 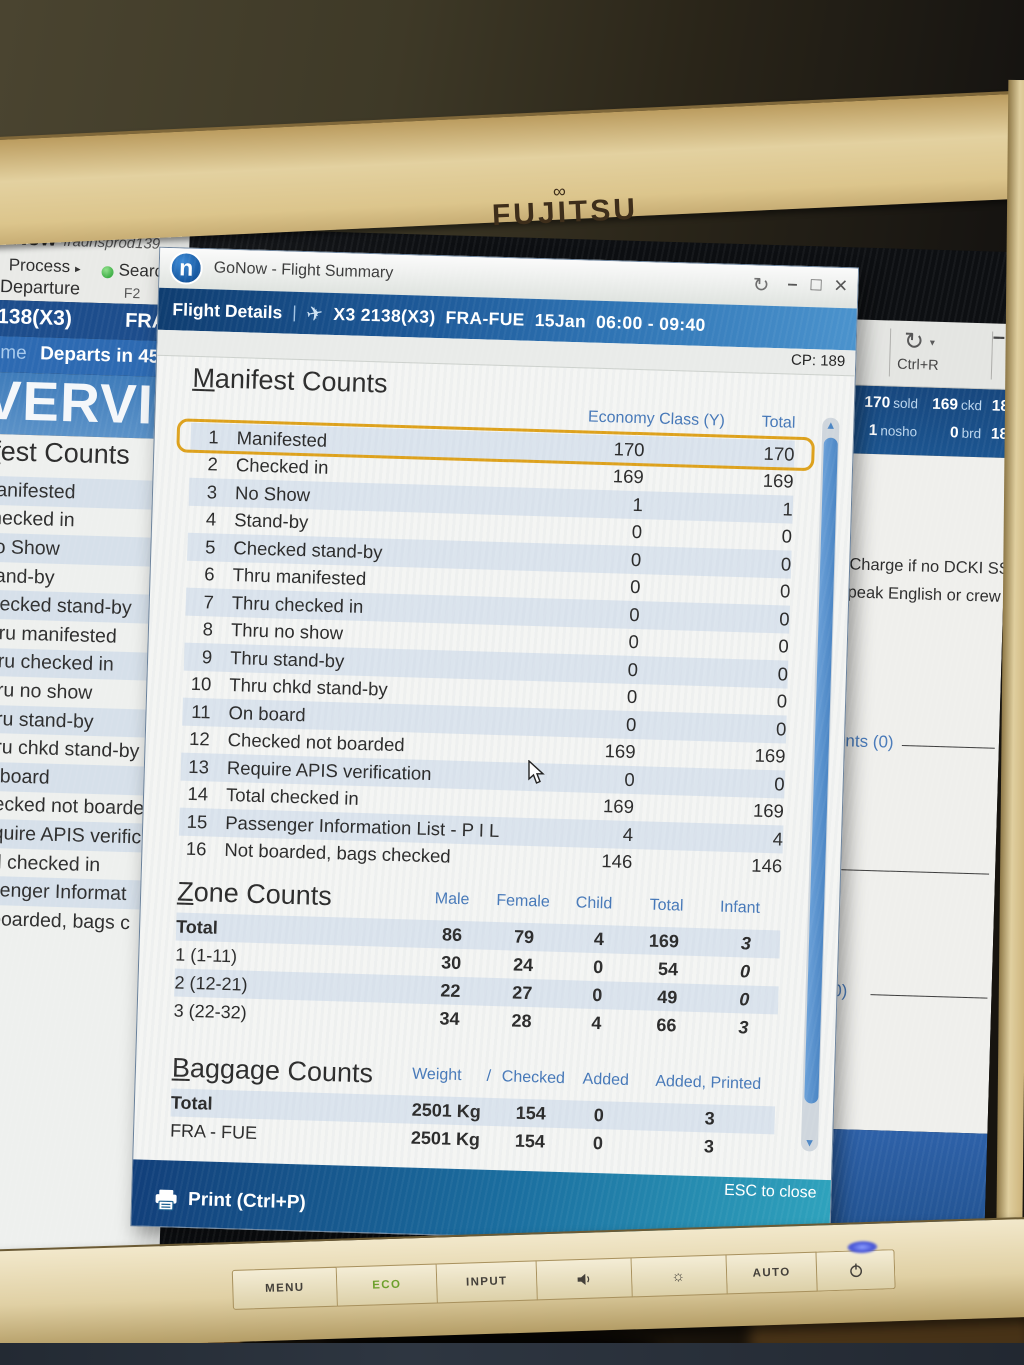 What do you see at coordinates (524, 936) in the screenshot?
I see `female-value: 79` at bounding box center [524, 936].